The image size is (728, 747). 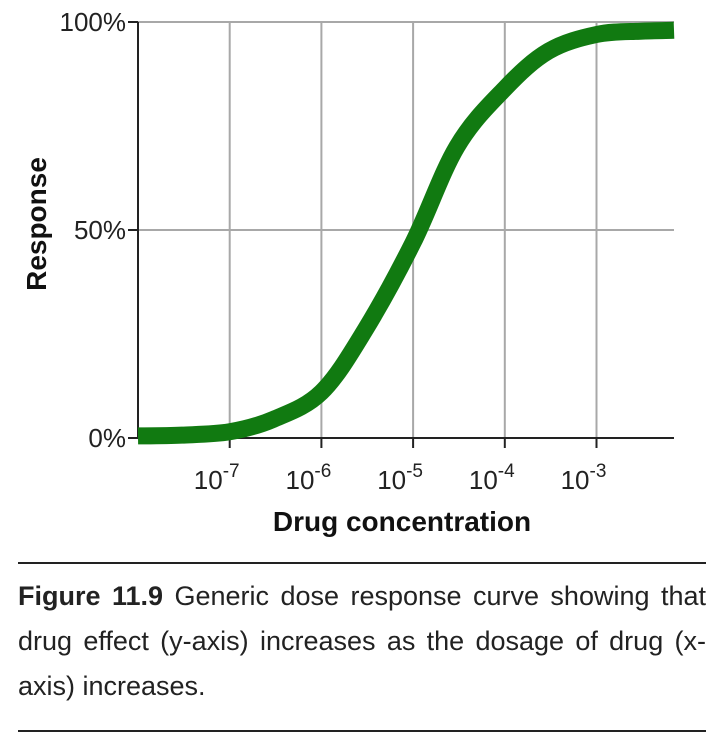 I want to click on y-tick-label: 50%, so click(x=100, y=230).